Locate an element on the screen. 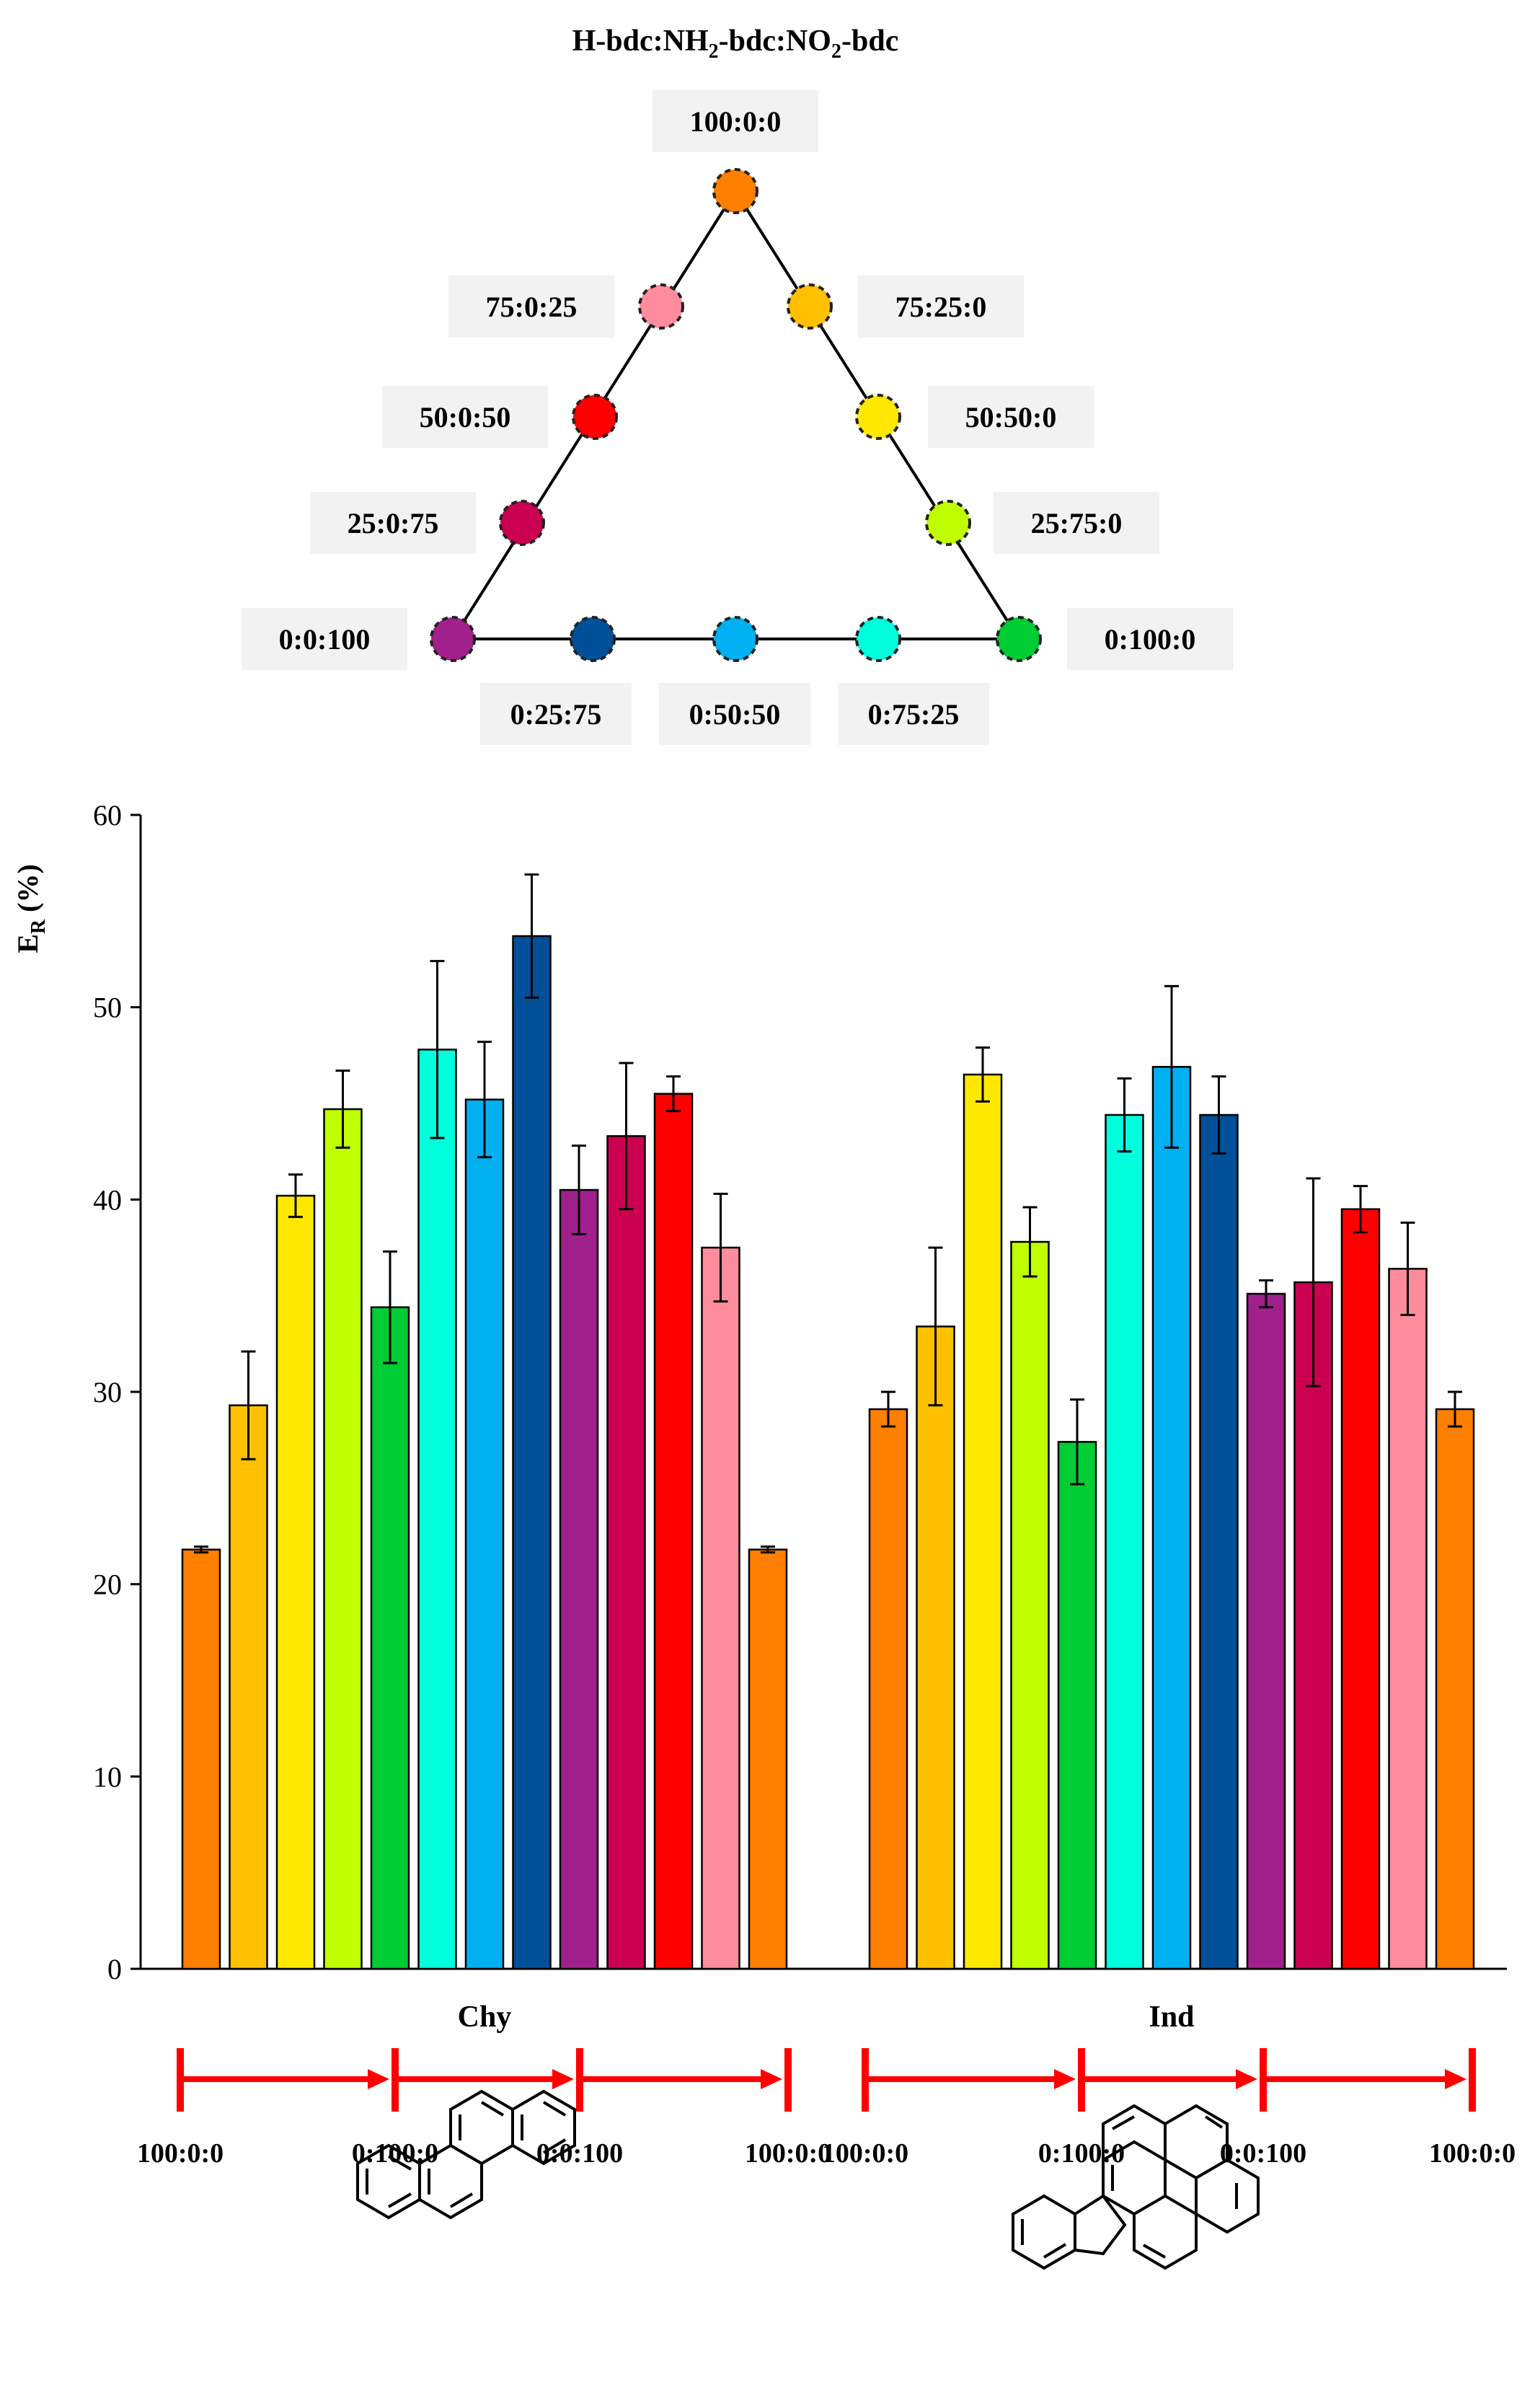 The height and width of the screenshot is (2408, 1535). ternary-label: 100:0:0 is located at coordinates (736, 121).